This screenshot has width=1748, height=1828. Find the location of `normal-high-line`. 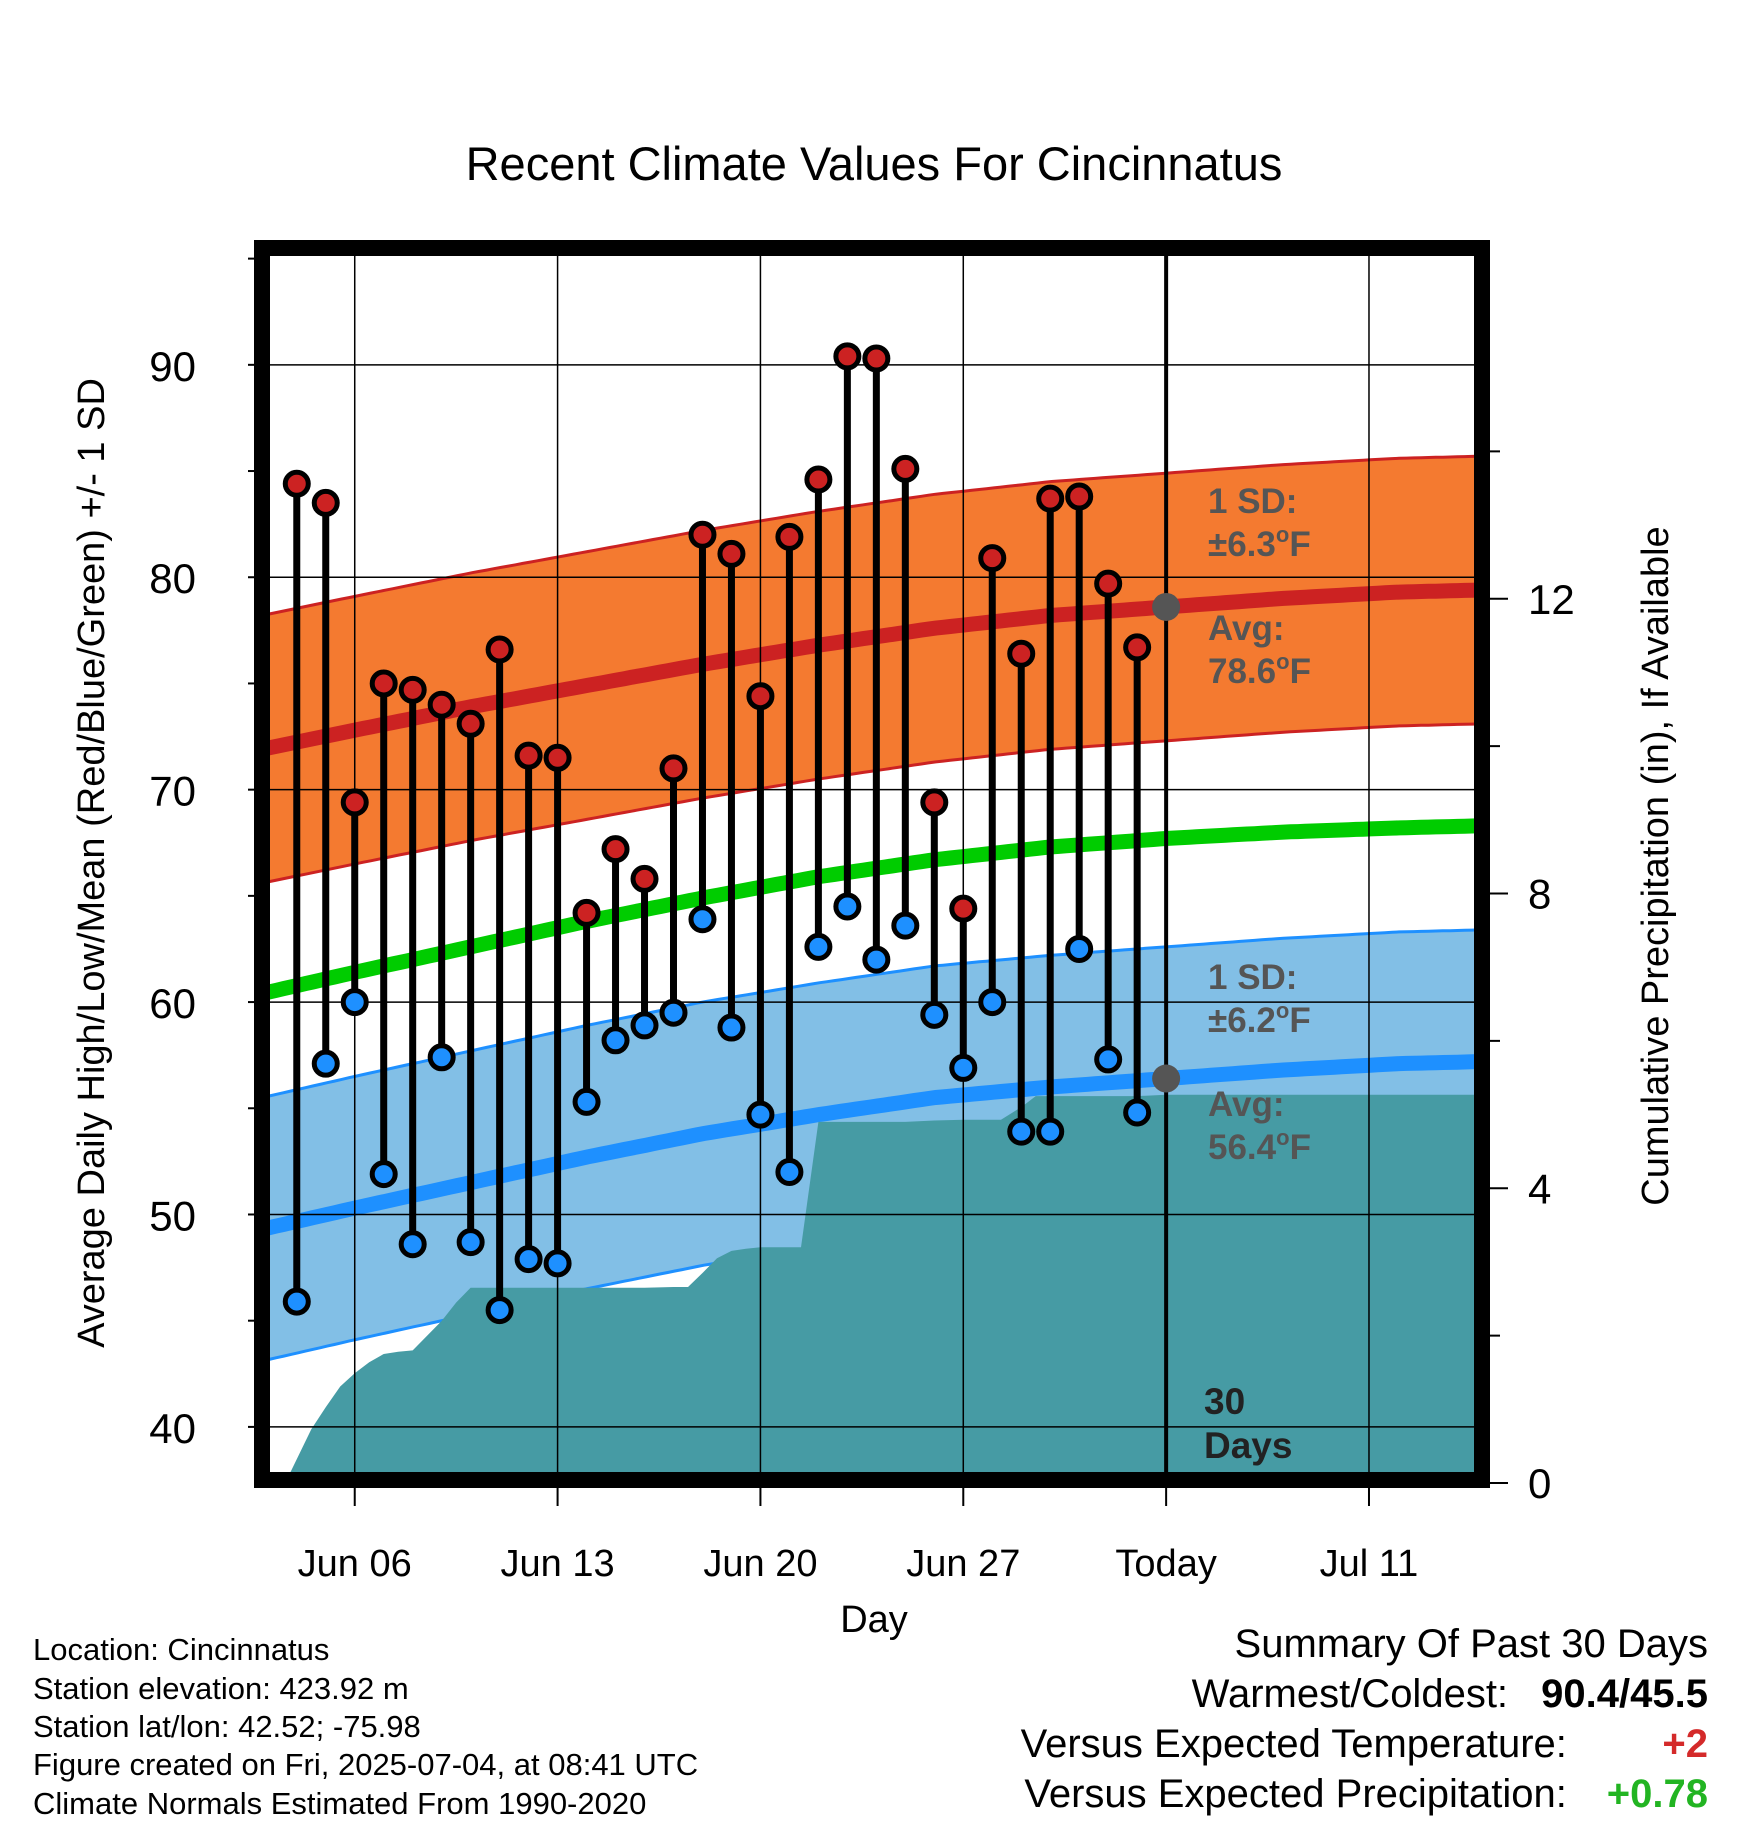

normal-high-line is located at coordinates (871, 669).